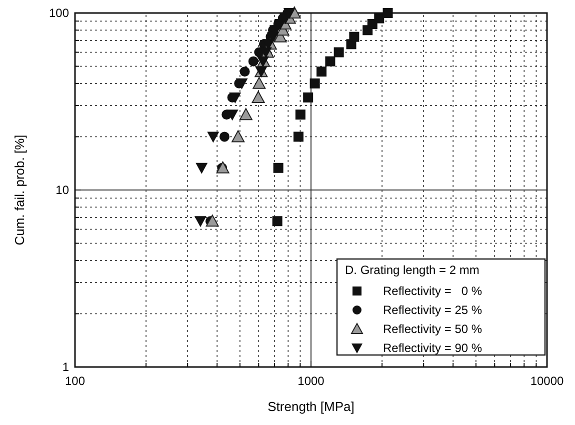 The width and height of the screenshot is (575, 425). Describe the element at coordinates (59, 13) in the screenshot. I see `y-tick-label: 100` at that location.